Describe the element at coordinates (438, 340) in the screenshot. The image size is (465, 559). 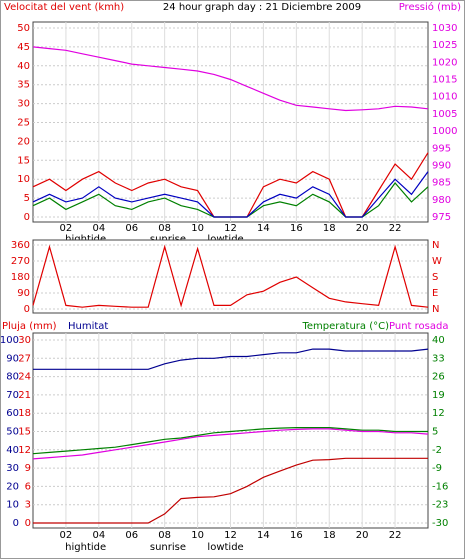
I see `y2-tick-label: 40` at that location.